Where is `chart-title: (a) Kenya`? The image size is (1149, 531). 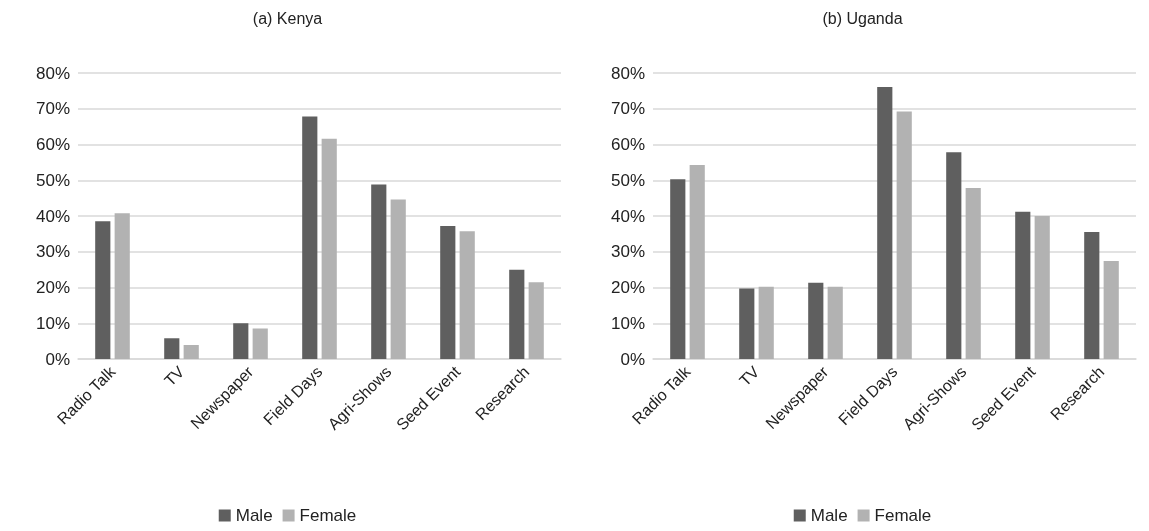 chart-title: (a) Kenya is located at coordinates (287, 18).